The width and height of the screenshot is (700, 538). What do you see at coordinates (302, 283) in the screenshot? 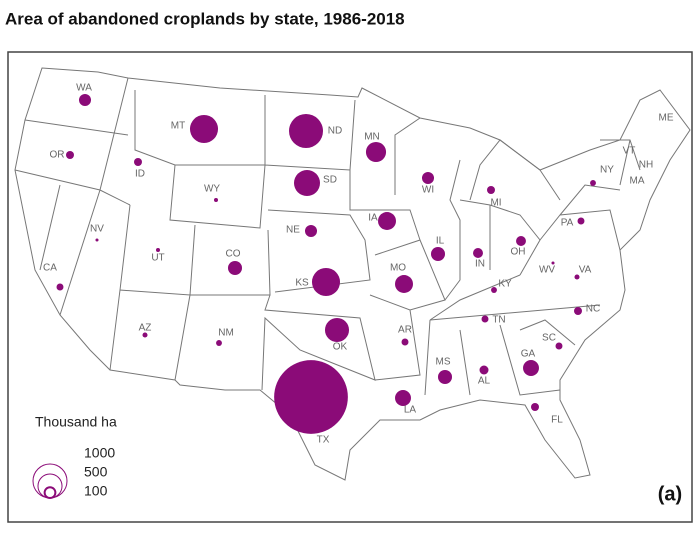
I see `state-label: KS` at bounding box center [302, 283].